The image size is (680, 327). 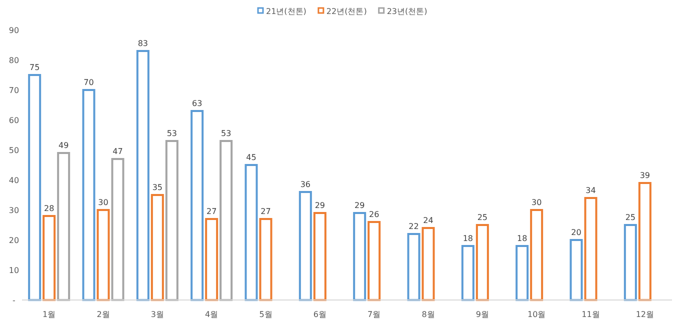 I want to click on data-label: 45, so click(x=251, y=157).